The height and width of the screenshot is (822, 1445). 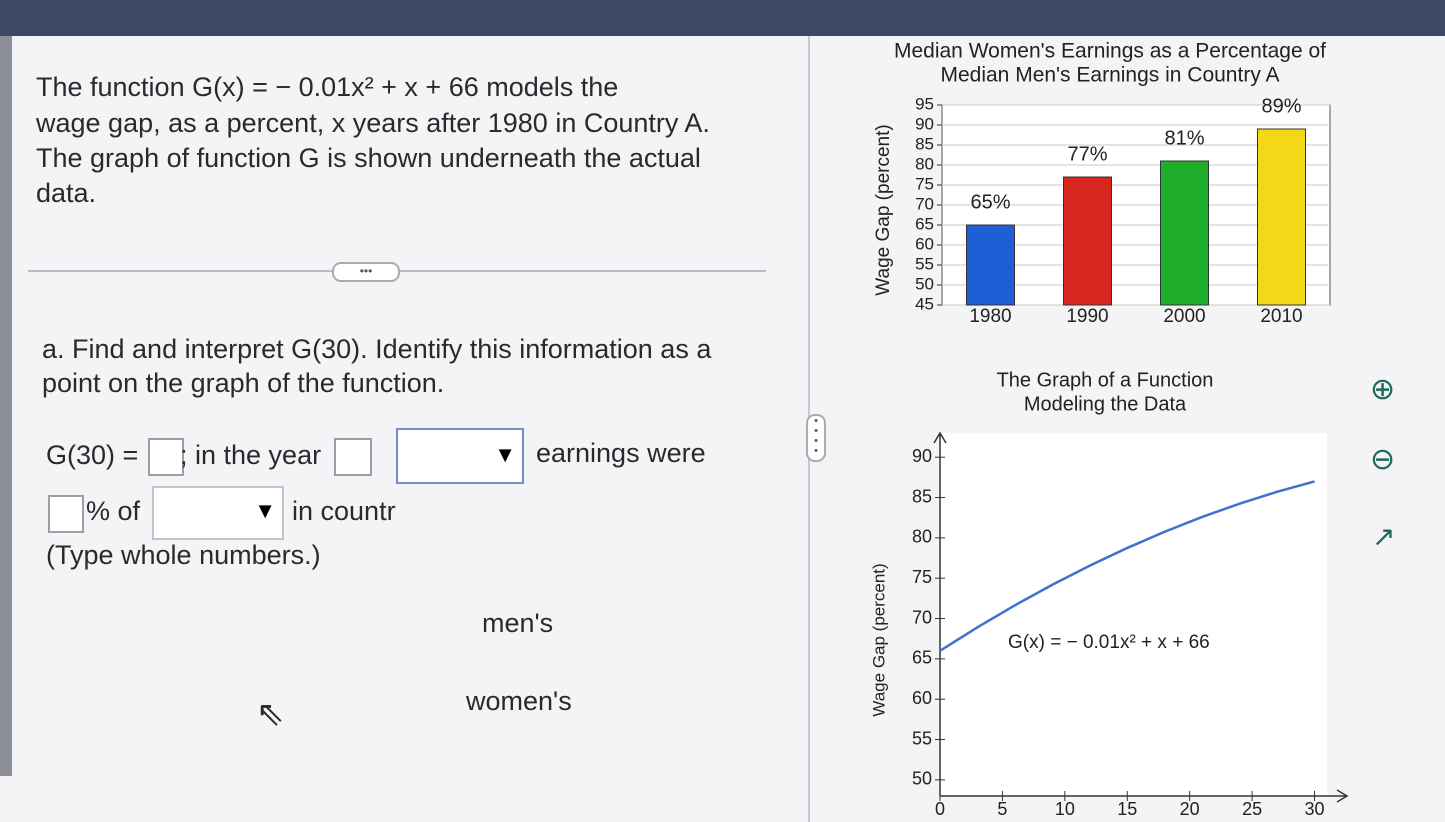 What do you see at coordinates (940, 809) in the screenshot?
I see `x-tick-label: 0` at bounding box center [940, 809].